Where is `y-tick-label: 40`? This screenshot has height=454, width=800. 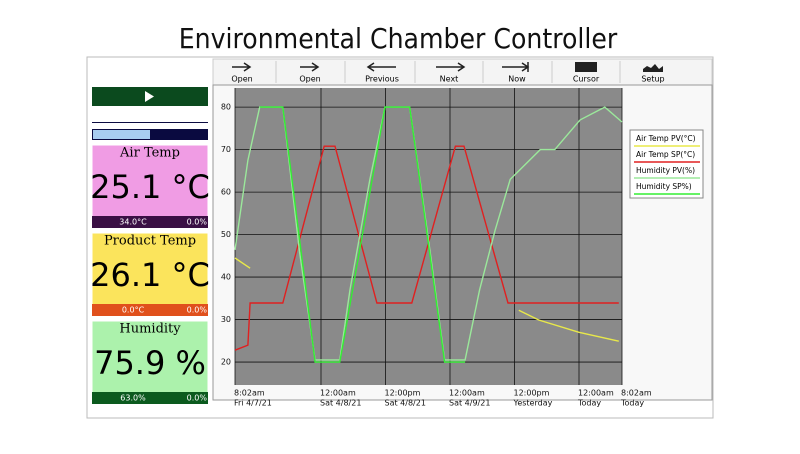
y-tick-label: 40 is located at coordinates (226, 277).